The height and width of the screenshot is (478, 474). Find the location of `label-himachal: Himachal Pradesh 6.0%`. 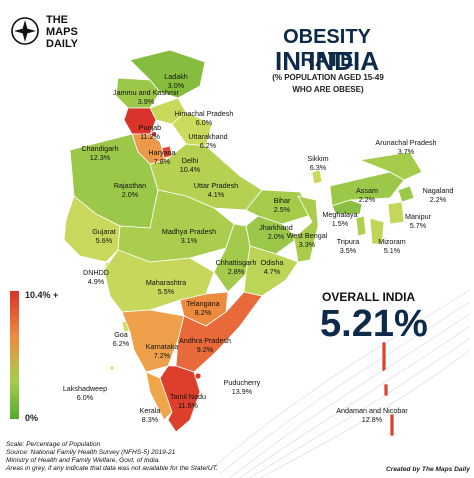

label-himachal: Himachal Pradesh 6.0% is located at coordinates (204, 118).